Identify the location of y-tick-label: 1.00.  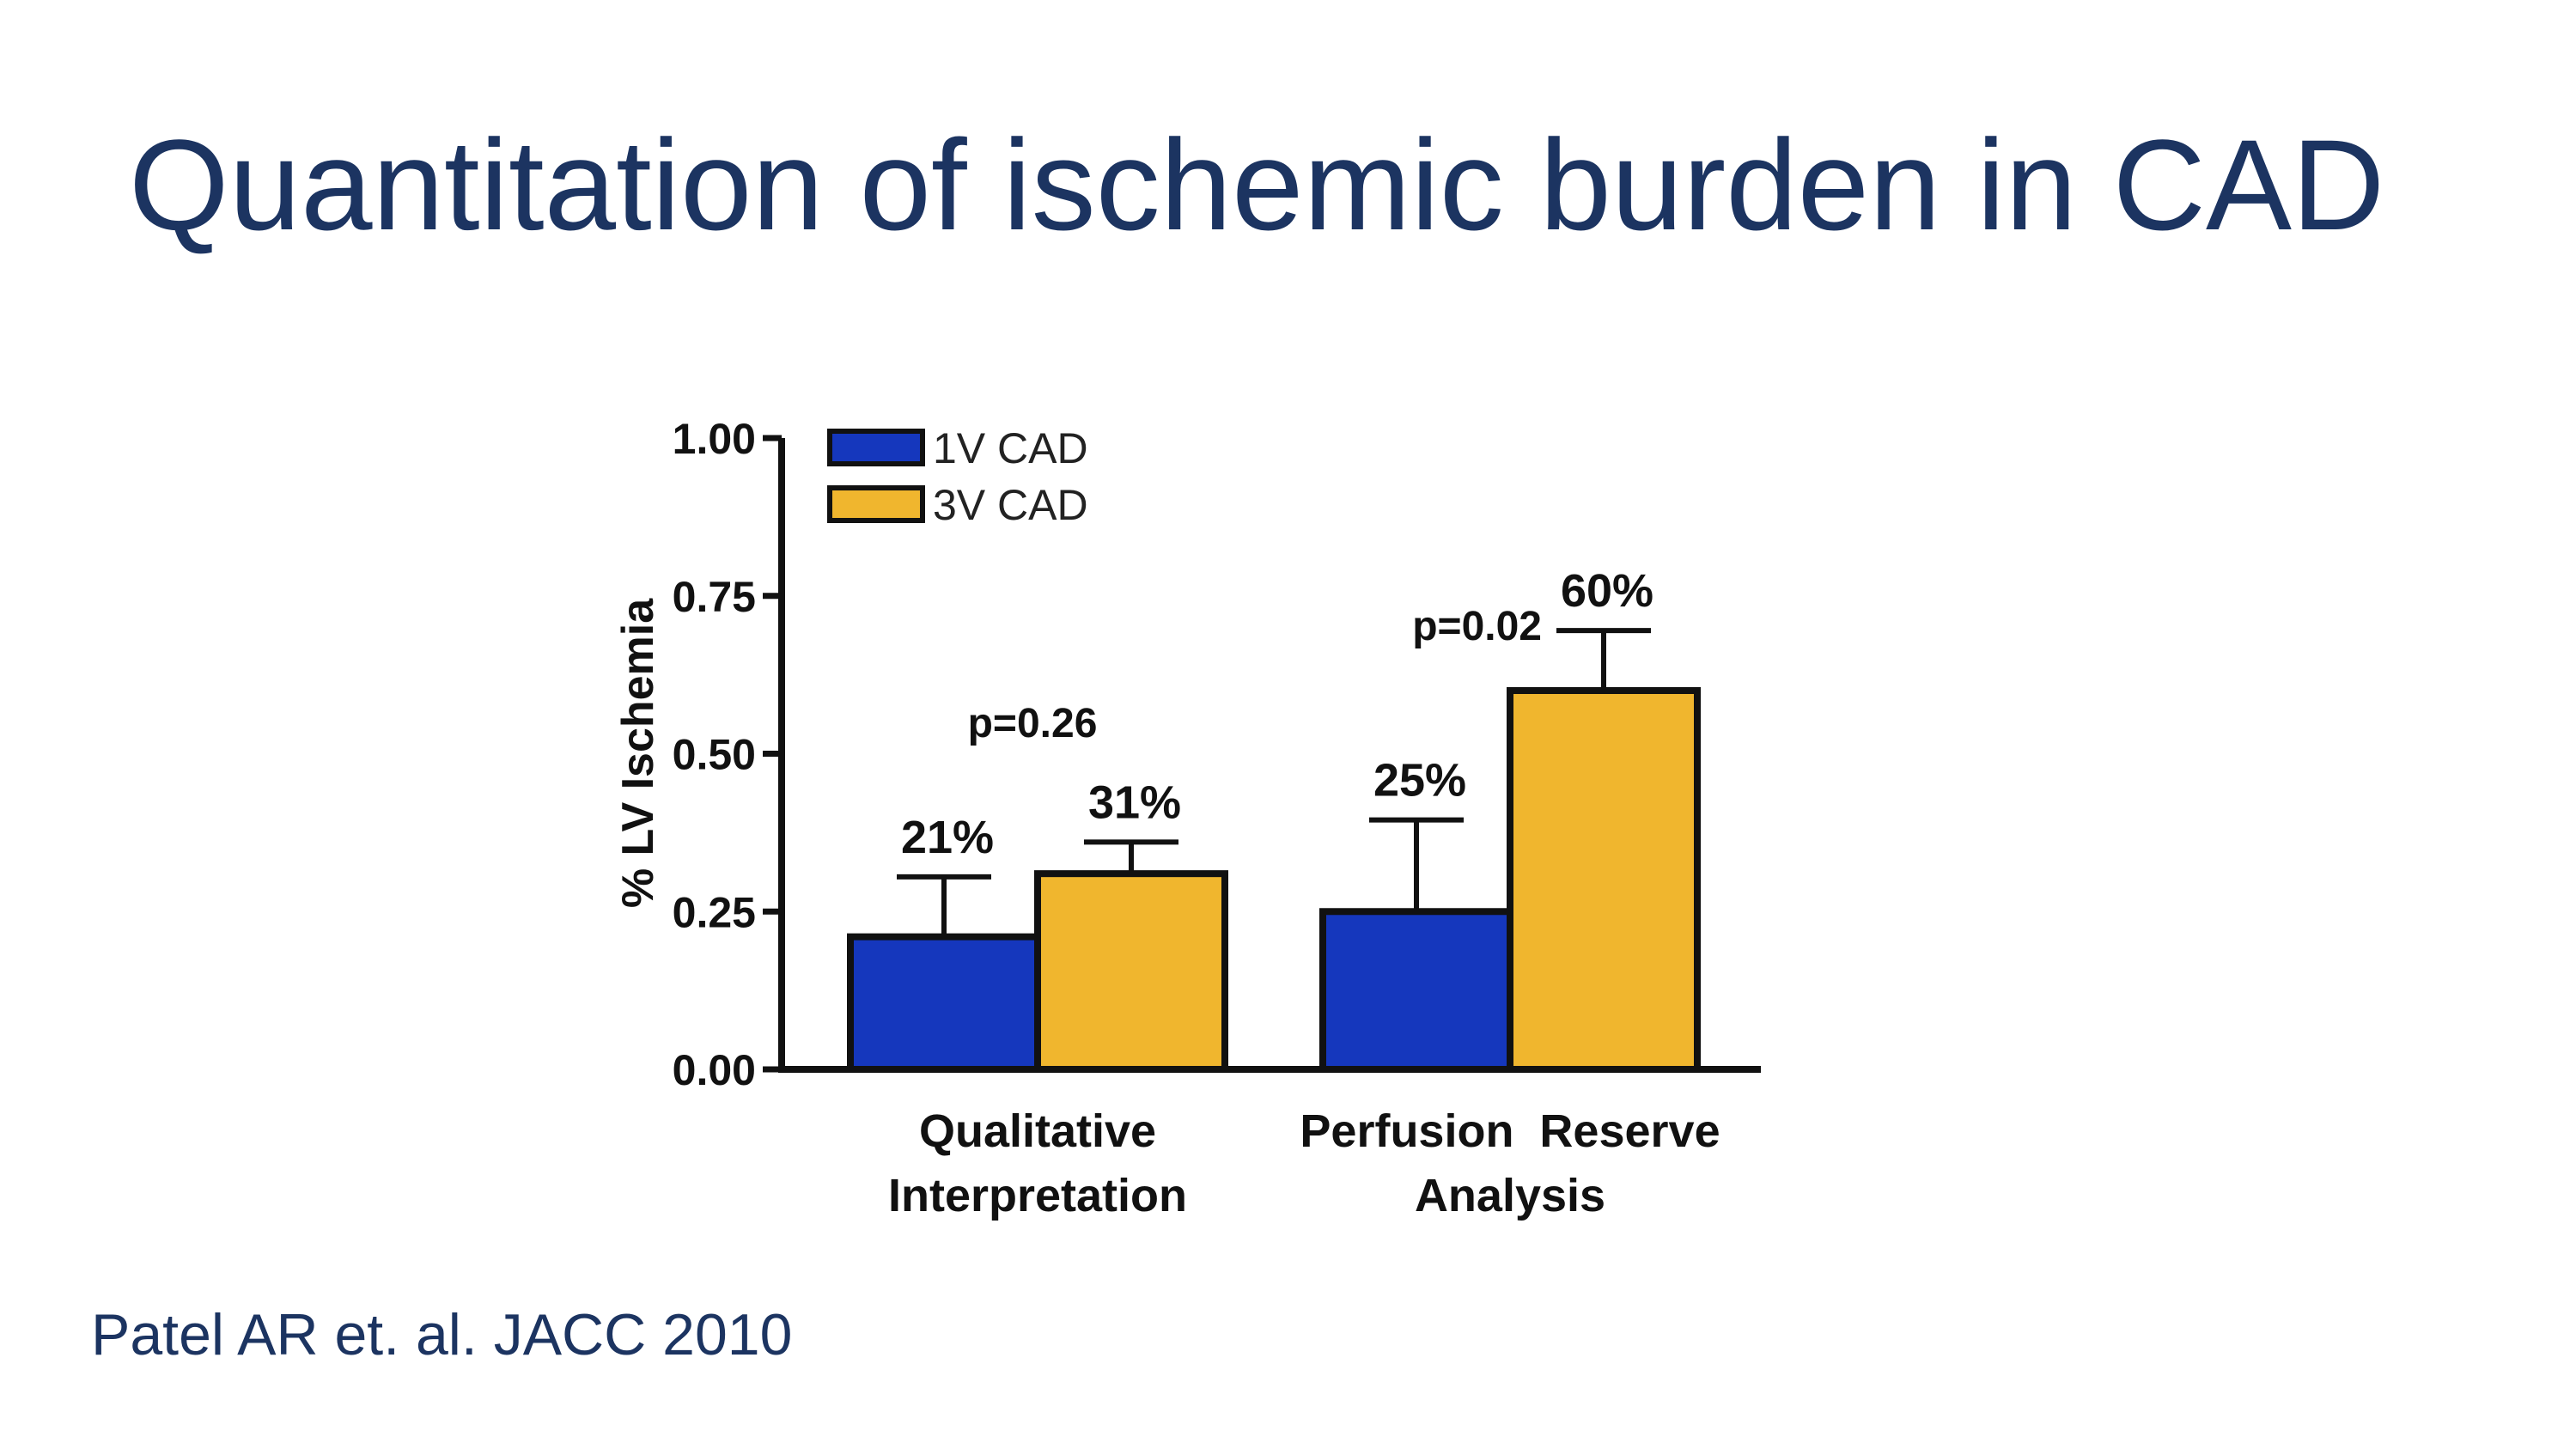
(714, 439).